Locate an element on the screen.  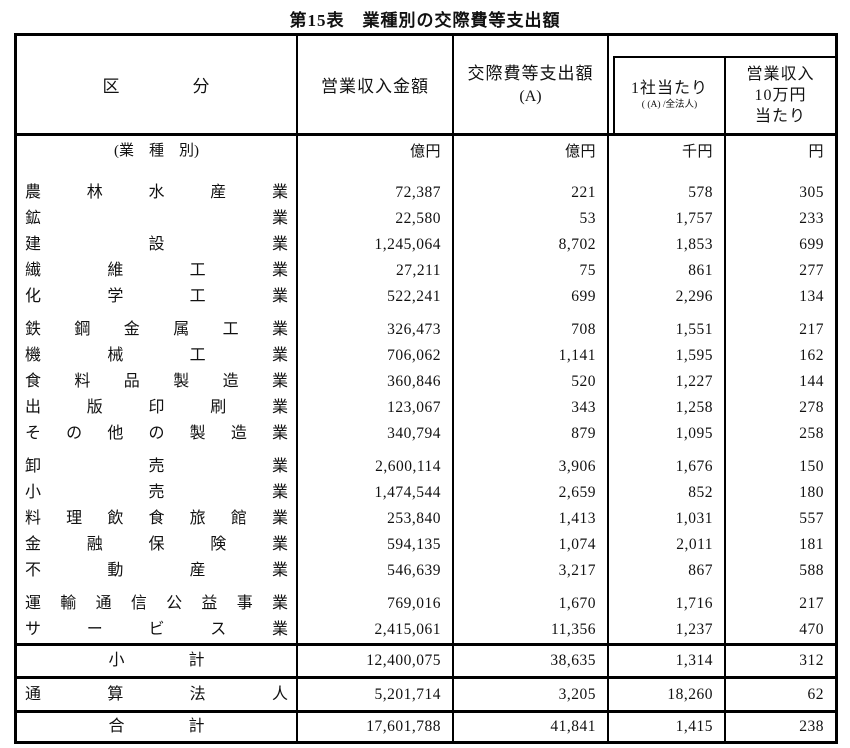
industry-label: 料理飲食旅館業 is located at coordinates (157, 519).